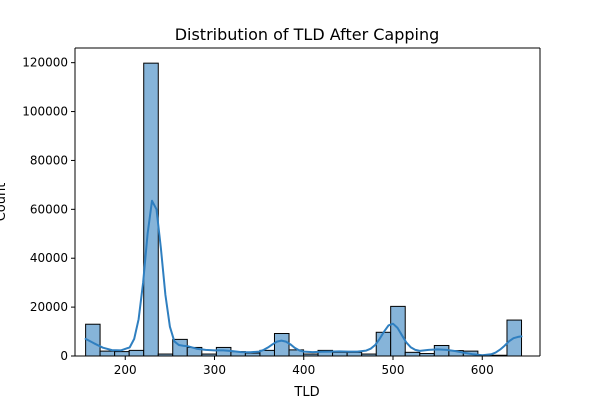 The height and width of the screenshot is (405, 600). What do you see at coordinates (125, 370) in the screenshot?
I see `x-tick-label: 200` at bounding box center [125, 370].